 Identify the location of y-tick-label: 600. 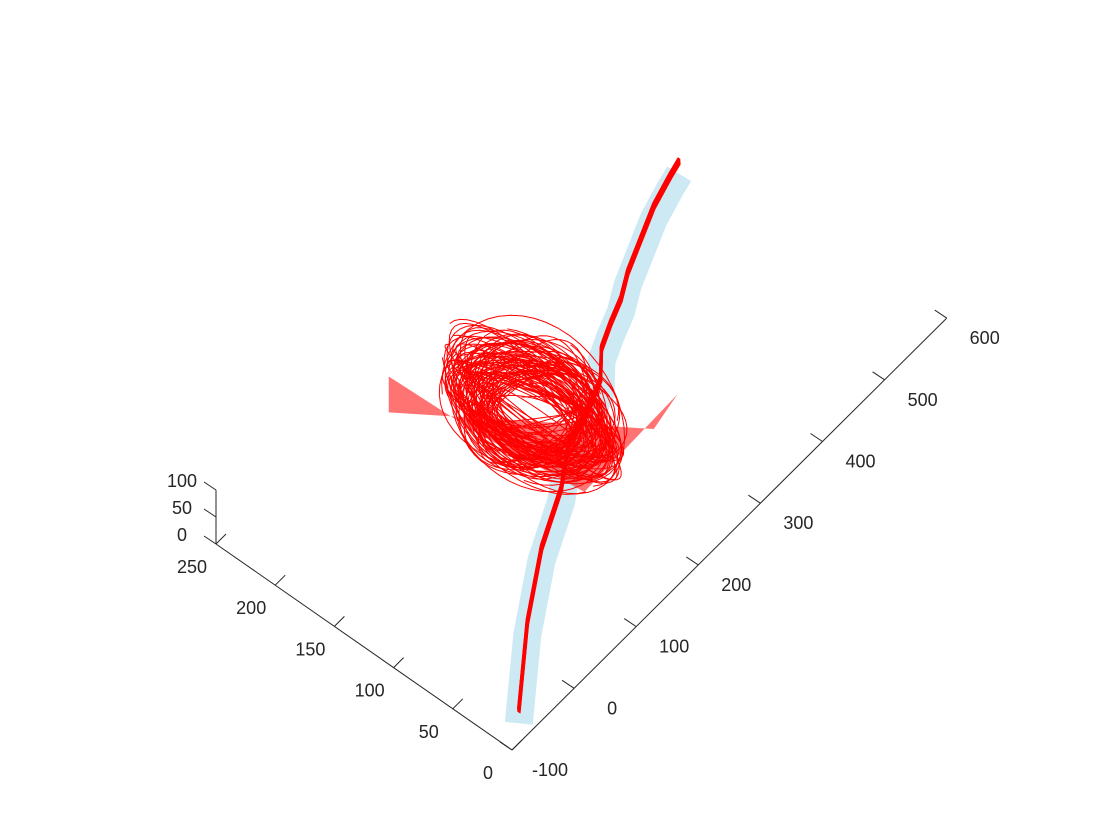
(985, 338).